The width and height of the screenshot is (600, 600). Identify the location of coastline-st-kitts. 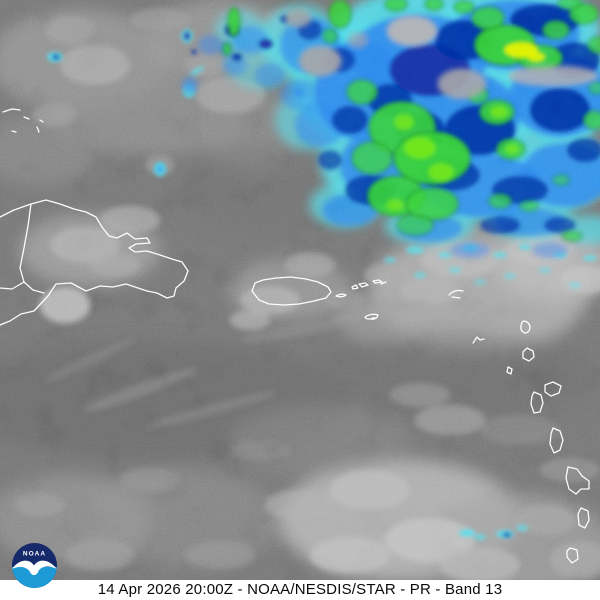
(478, 340).